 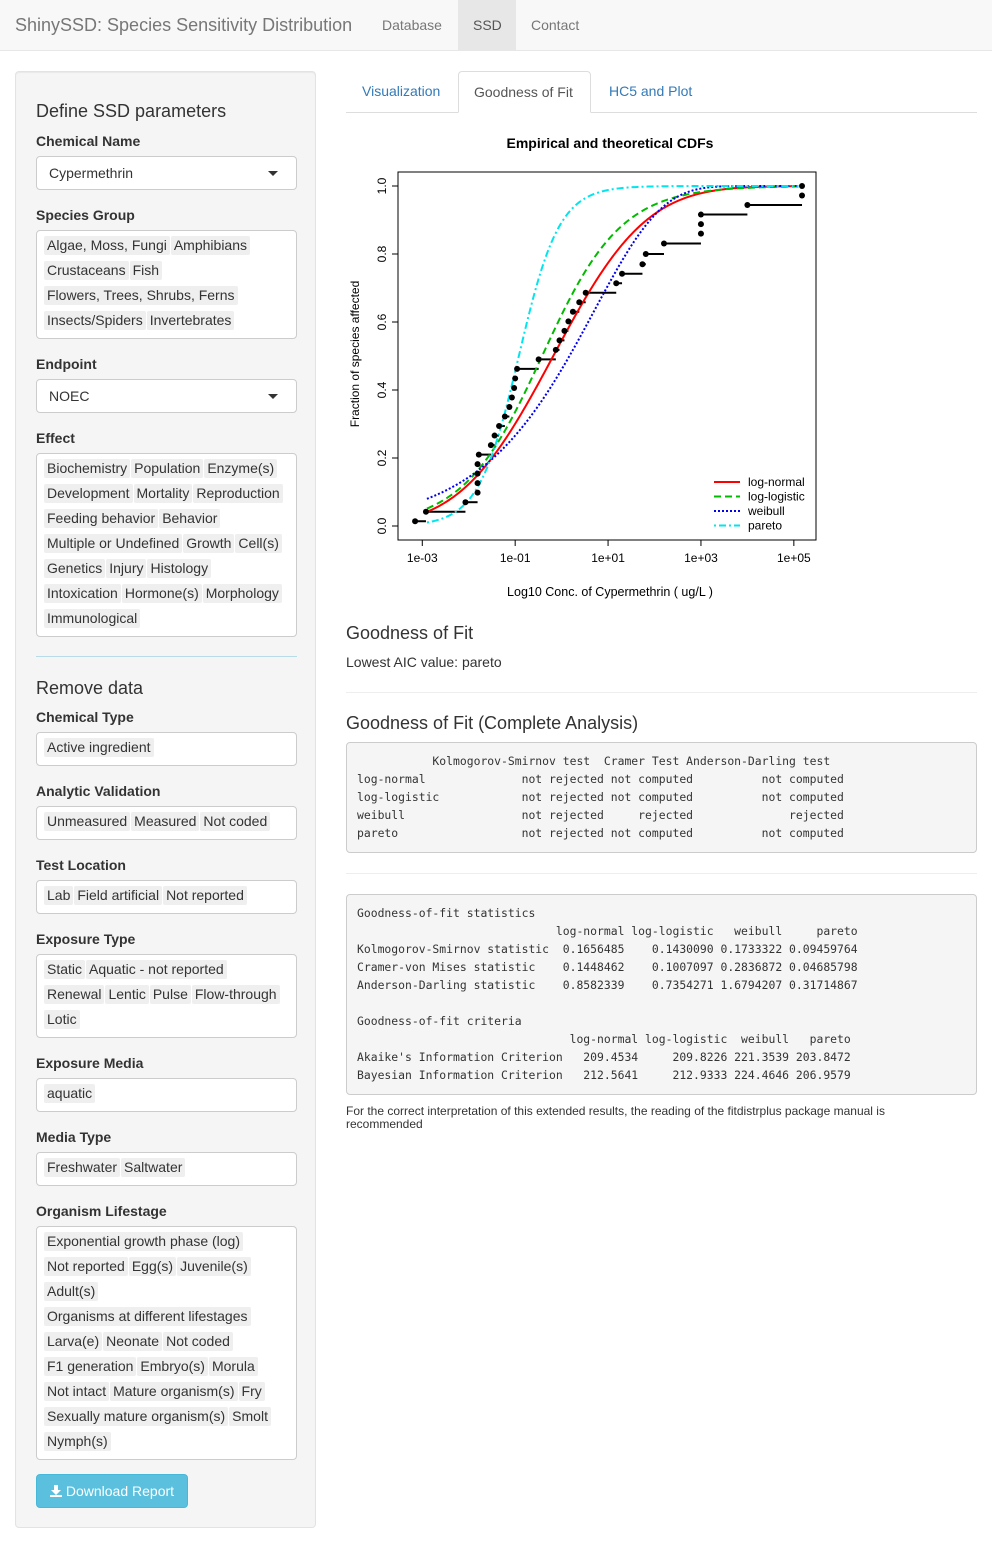 I want to click on selected-tag: Aquatic - not reported, so click(x=156, y=969).